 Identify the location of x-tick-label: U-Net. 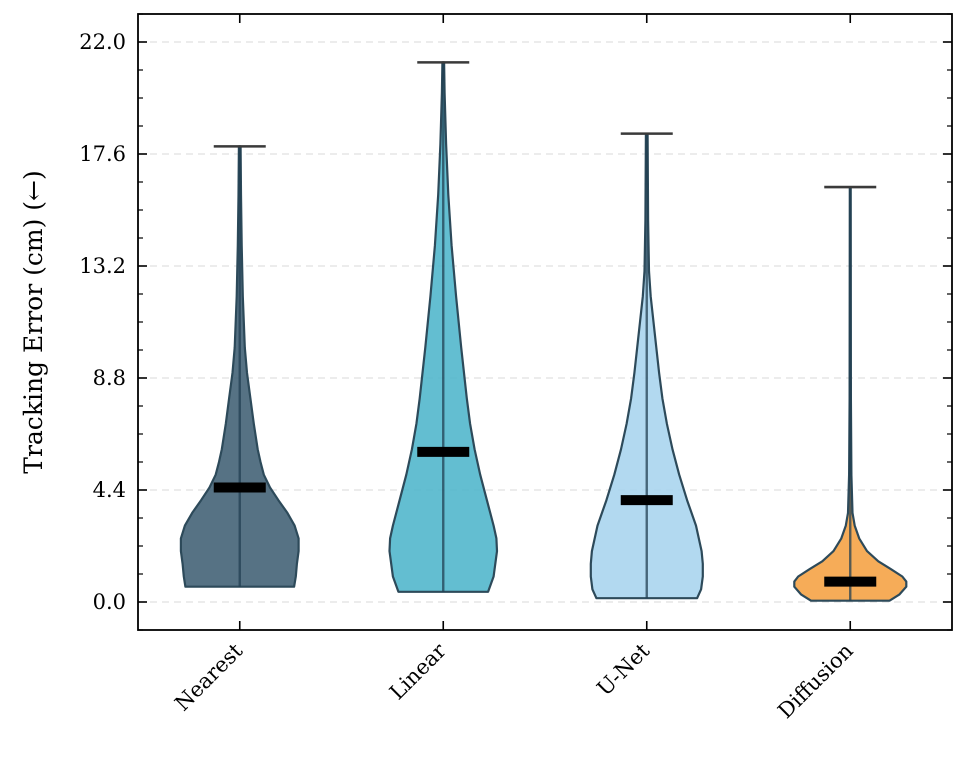
(623, 669).